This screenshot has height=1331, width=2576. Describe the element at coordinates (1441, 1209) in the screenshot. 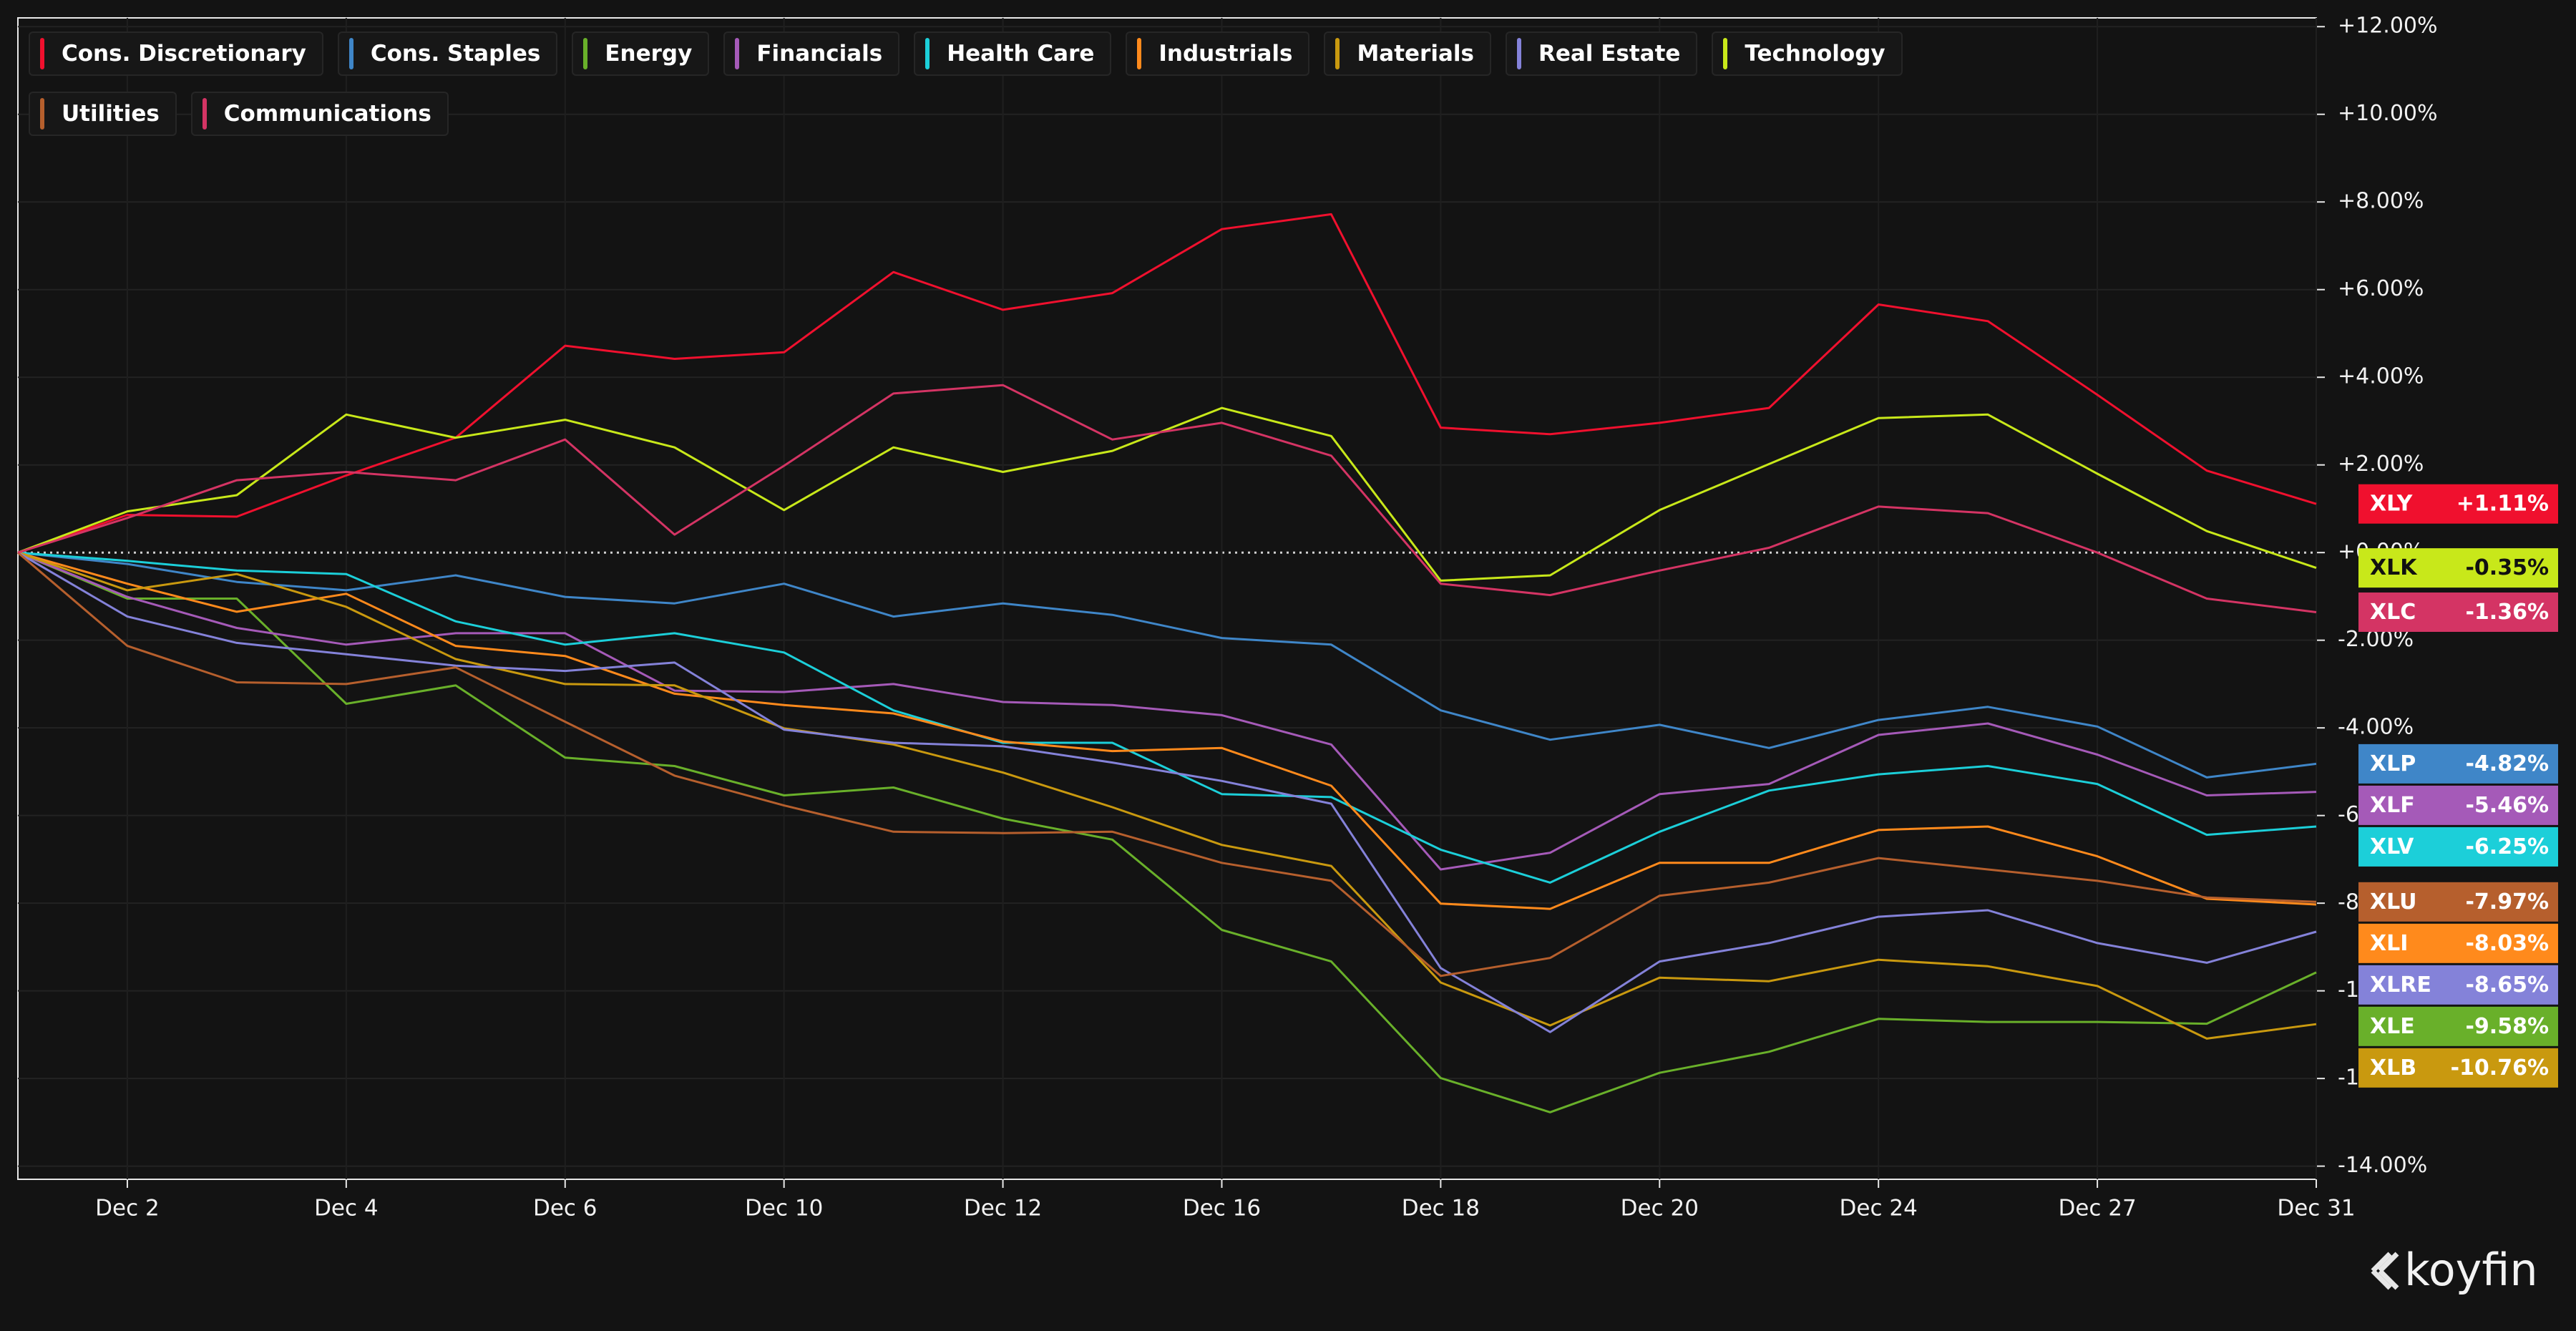

I see `x-tick-label: Dec 18` at that location.